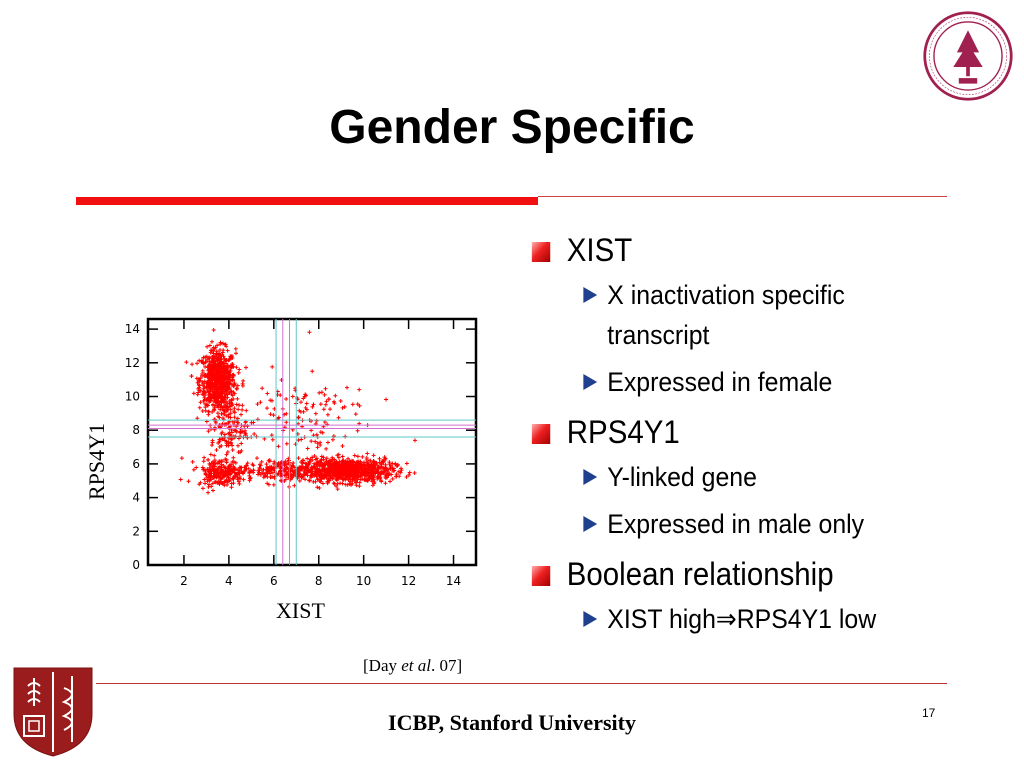 This screenshot has width=1024, height=768. What do you see at coordinates (541, 434) in the screenshot?
I see `bullet-square-icon` at bounding box center [541, 434].